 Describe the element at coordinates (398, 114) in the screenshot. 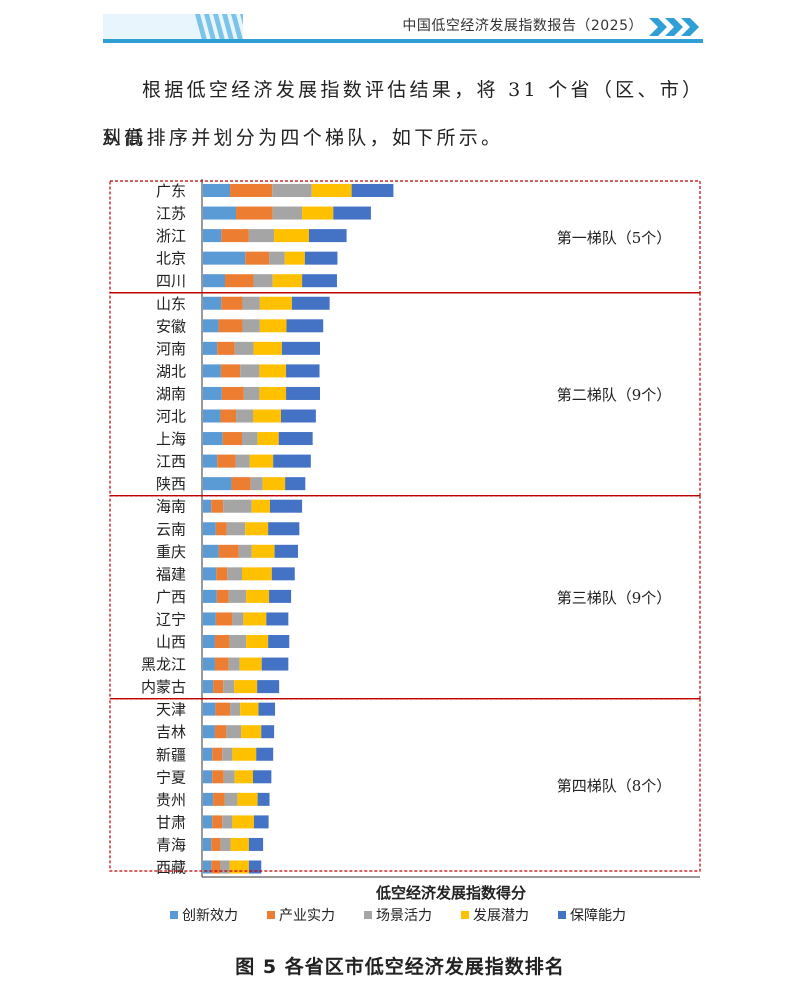

I see `body-paragraph-line-1: 根据低空经济发展指数评估结果，将 31 个省（区、市）从高` at that location.